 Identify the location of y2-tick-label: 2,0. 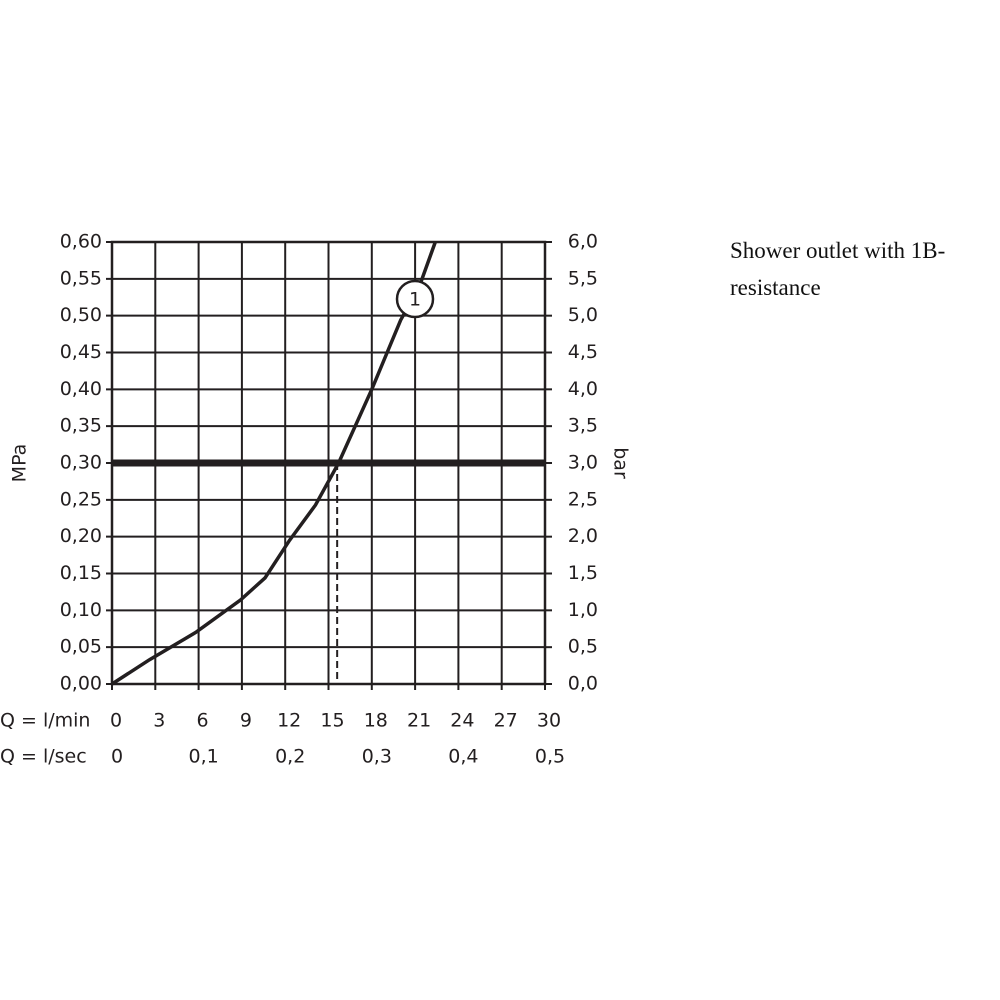
(583, 536).